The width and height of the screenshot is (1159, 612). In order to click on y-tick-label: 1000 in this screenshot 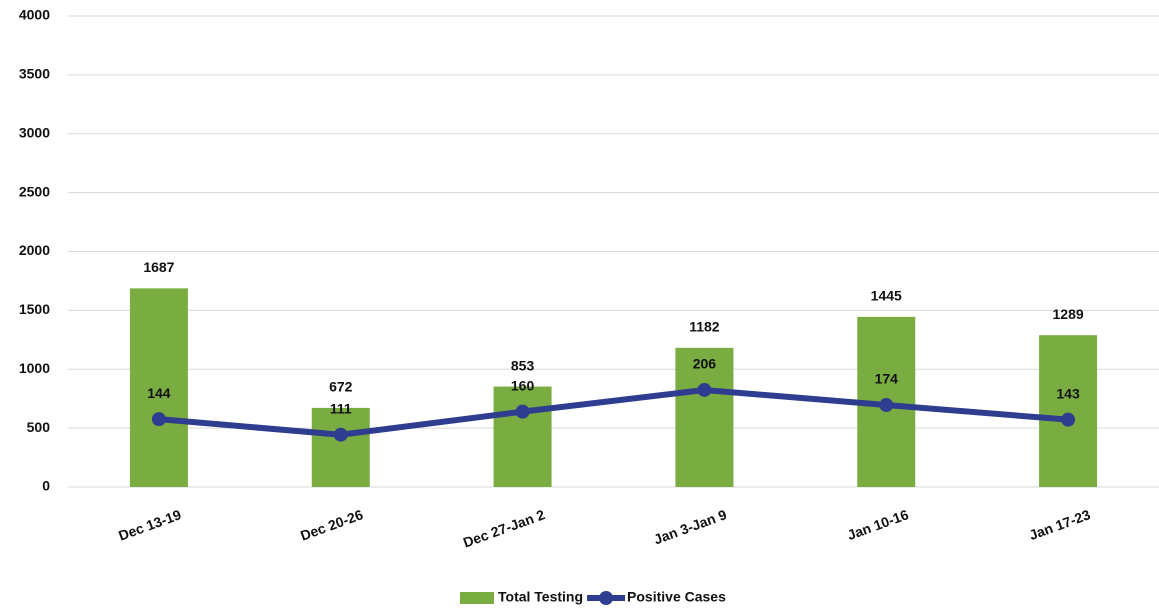, I will do `click(34, 368)`.